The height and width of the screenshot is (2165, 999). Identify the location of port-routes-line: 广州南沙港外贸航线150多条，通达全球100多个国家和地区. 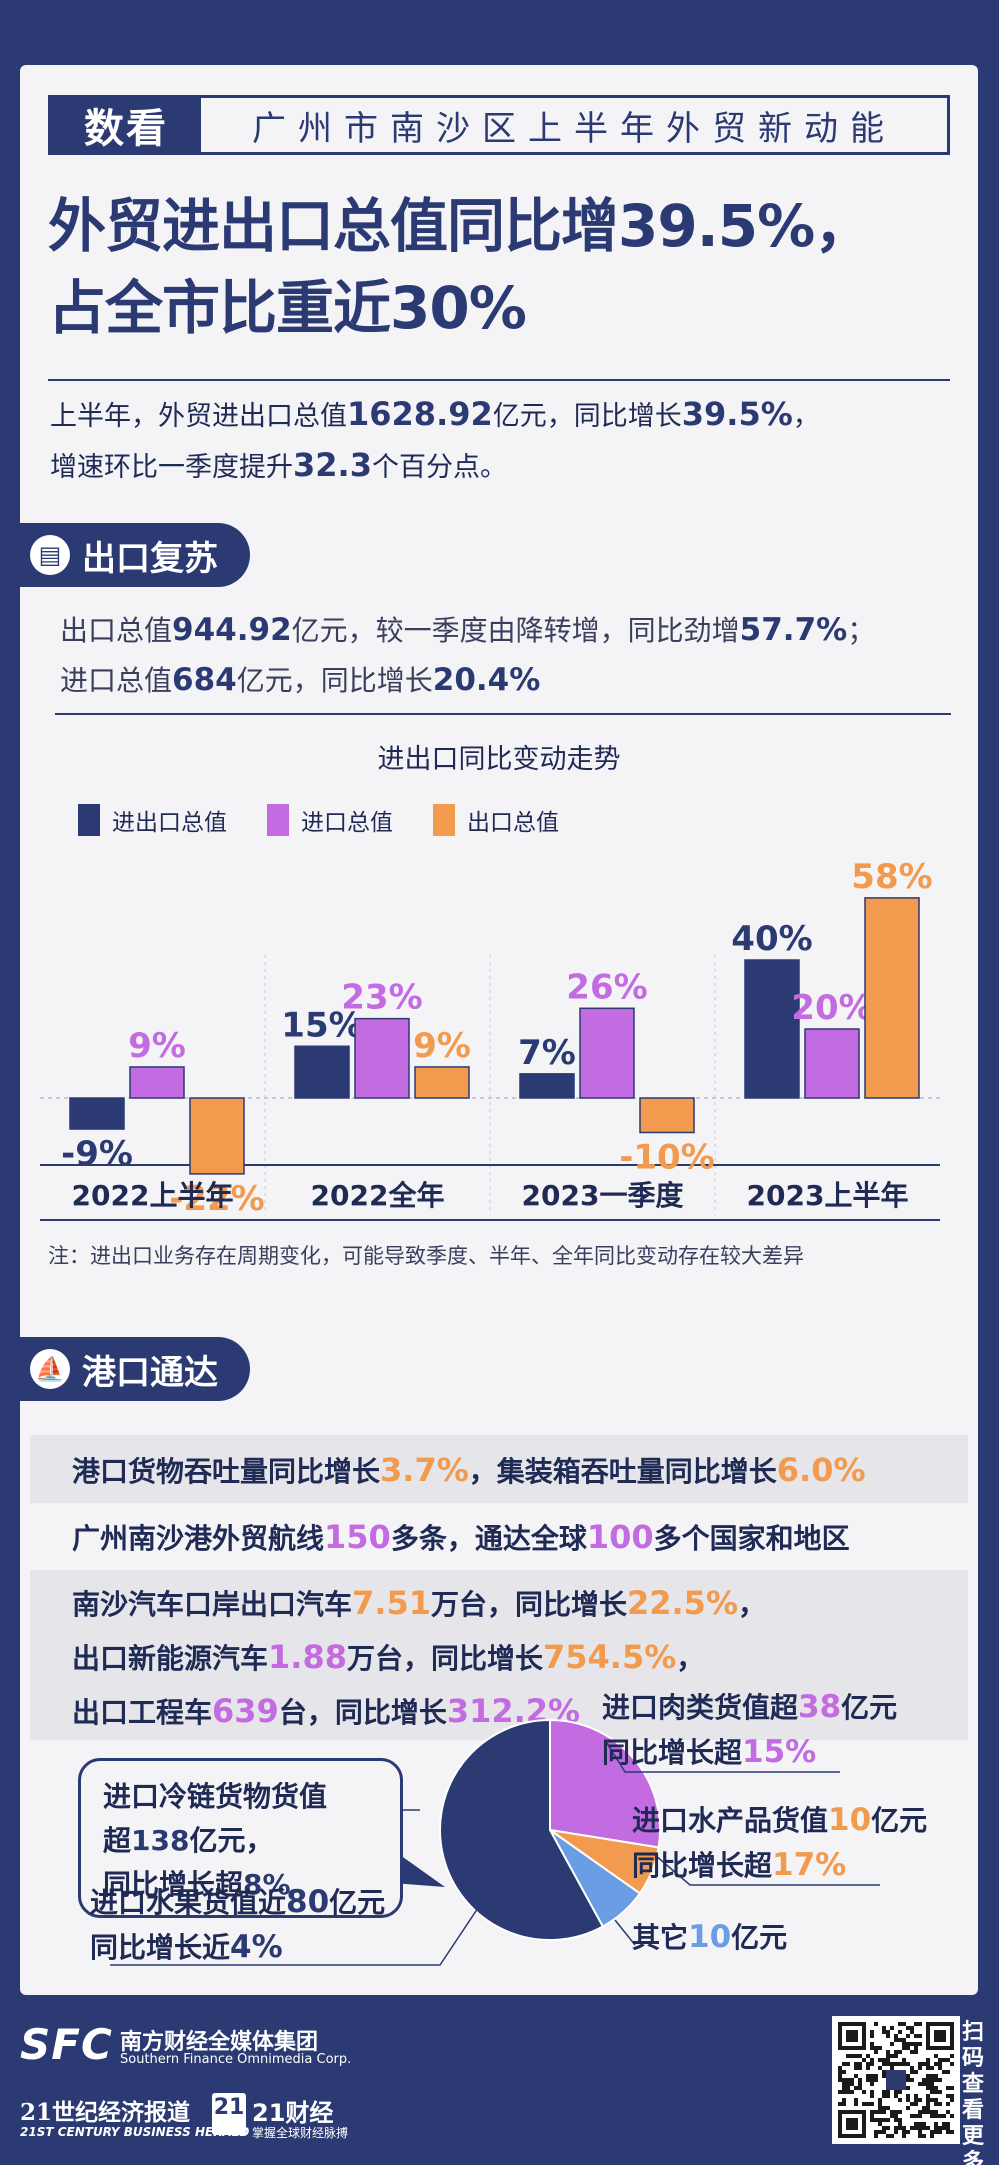
(461, 1537).